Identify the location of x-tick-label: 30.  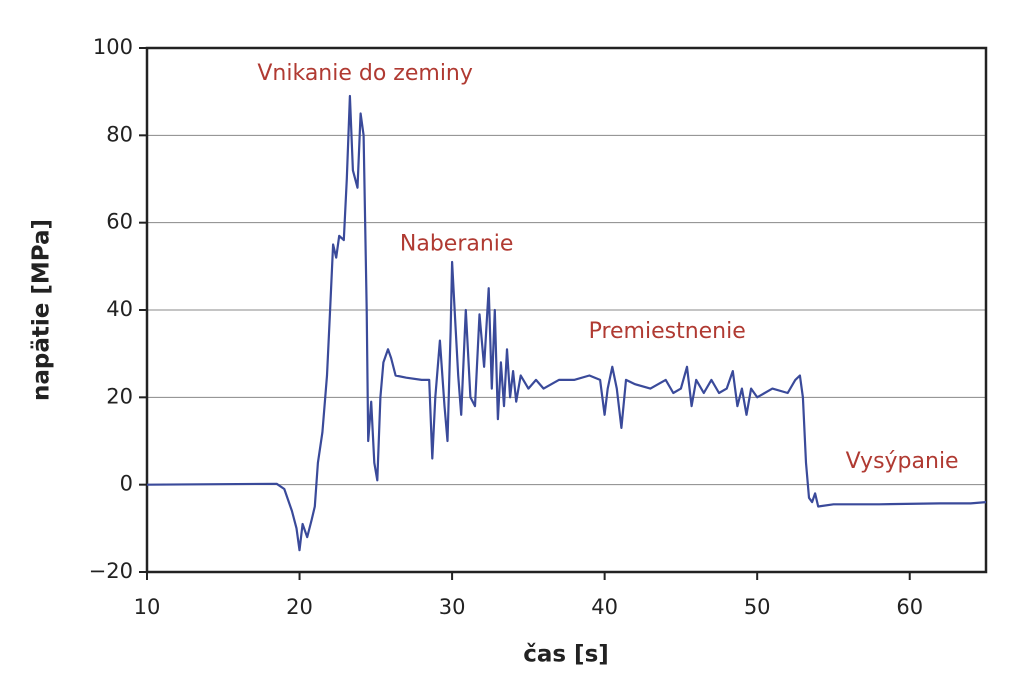
(452, 607).